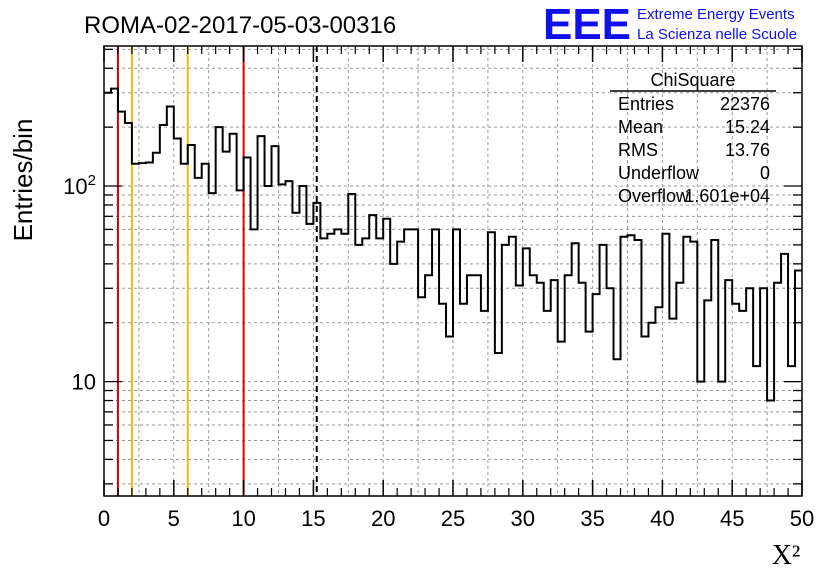 The width and height of the screenshot is (836, 572). Describe the element at coordinates (786, 555) in the screenshot. I see `x-axis-label: X²` at that location.